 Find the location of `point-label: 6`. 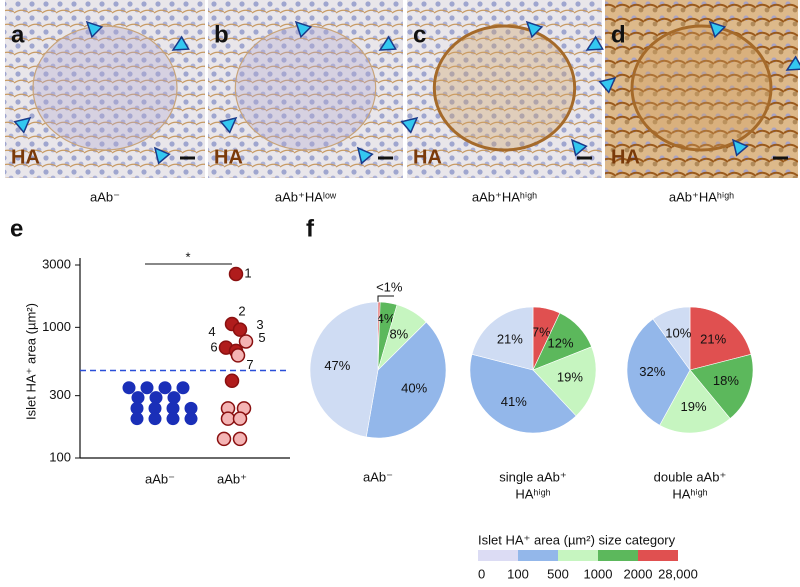

point-label: 6 is located at coordinates (213, 346).